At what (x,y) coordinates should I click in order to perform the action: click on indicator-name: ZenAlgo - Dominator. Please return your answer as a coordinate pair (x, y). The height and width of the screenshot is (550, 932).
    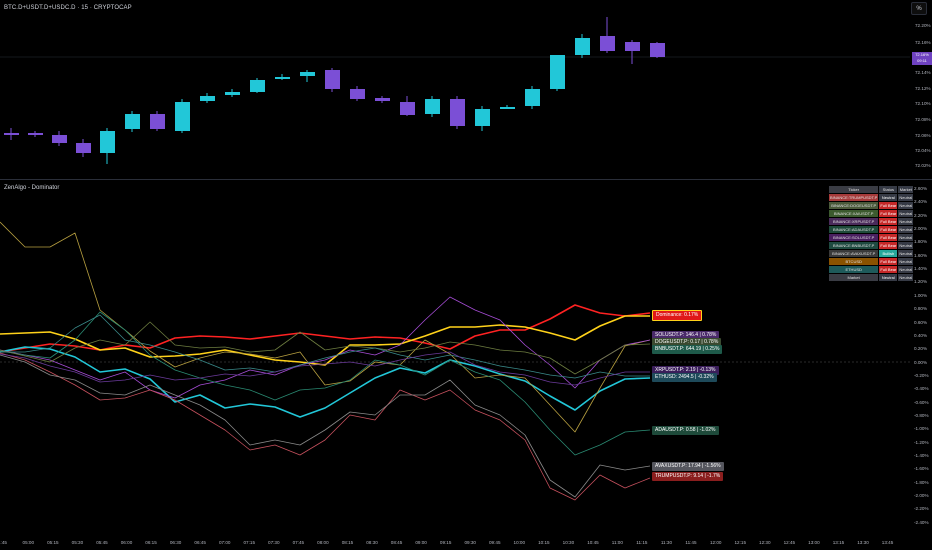
    Looking at the image, I should click on (32, 188).